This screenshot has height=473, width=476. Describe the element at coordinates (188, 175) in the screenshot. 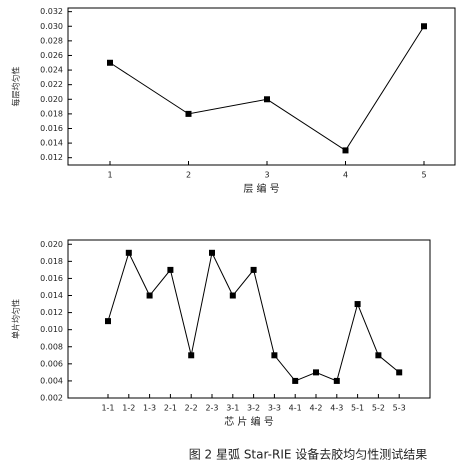

I see `x-tick-label: 2` at that location.